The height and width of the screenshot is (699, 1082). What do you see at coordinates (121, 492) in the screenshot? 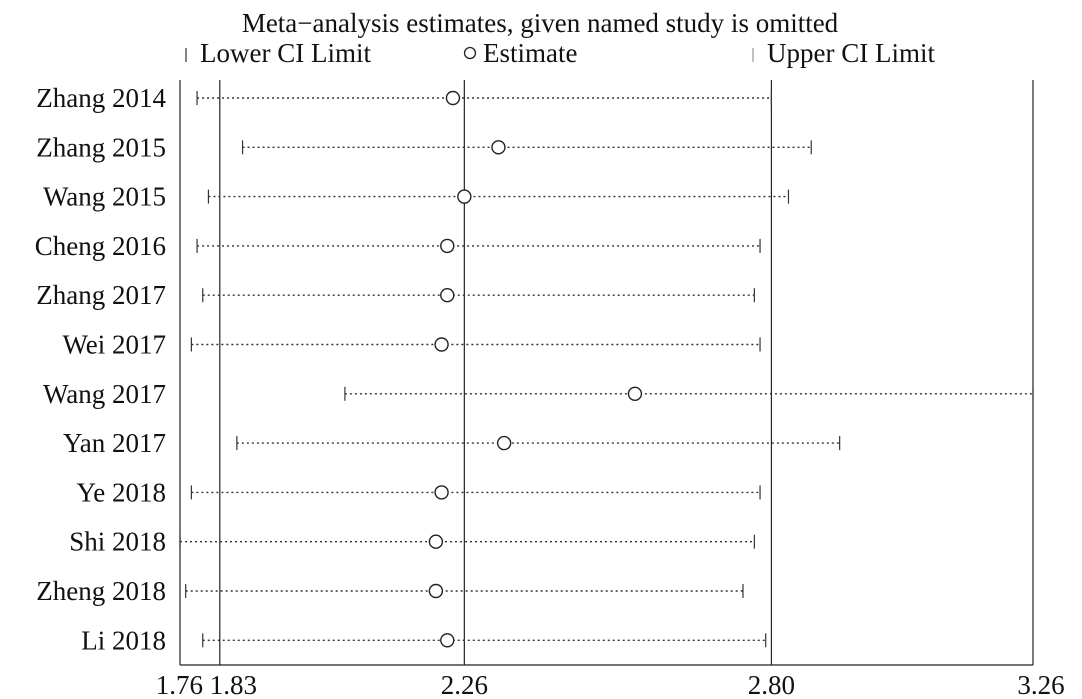
I see `study-label: Ye 2018` at bounding box center [121, 492].